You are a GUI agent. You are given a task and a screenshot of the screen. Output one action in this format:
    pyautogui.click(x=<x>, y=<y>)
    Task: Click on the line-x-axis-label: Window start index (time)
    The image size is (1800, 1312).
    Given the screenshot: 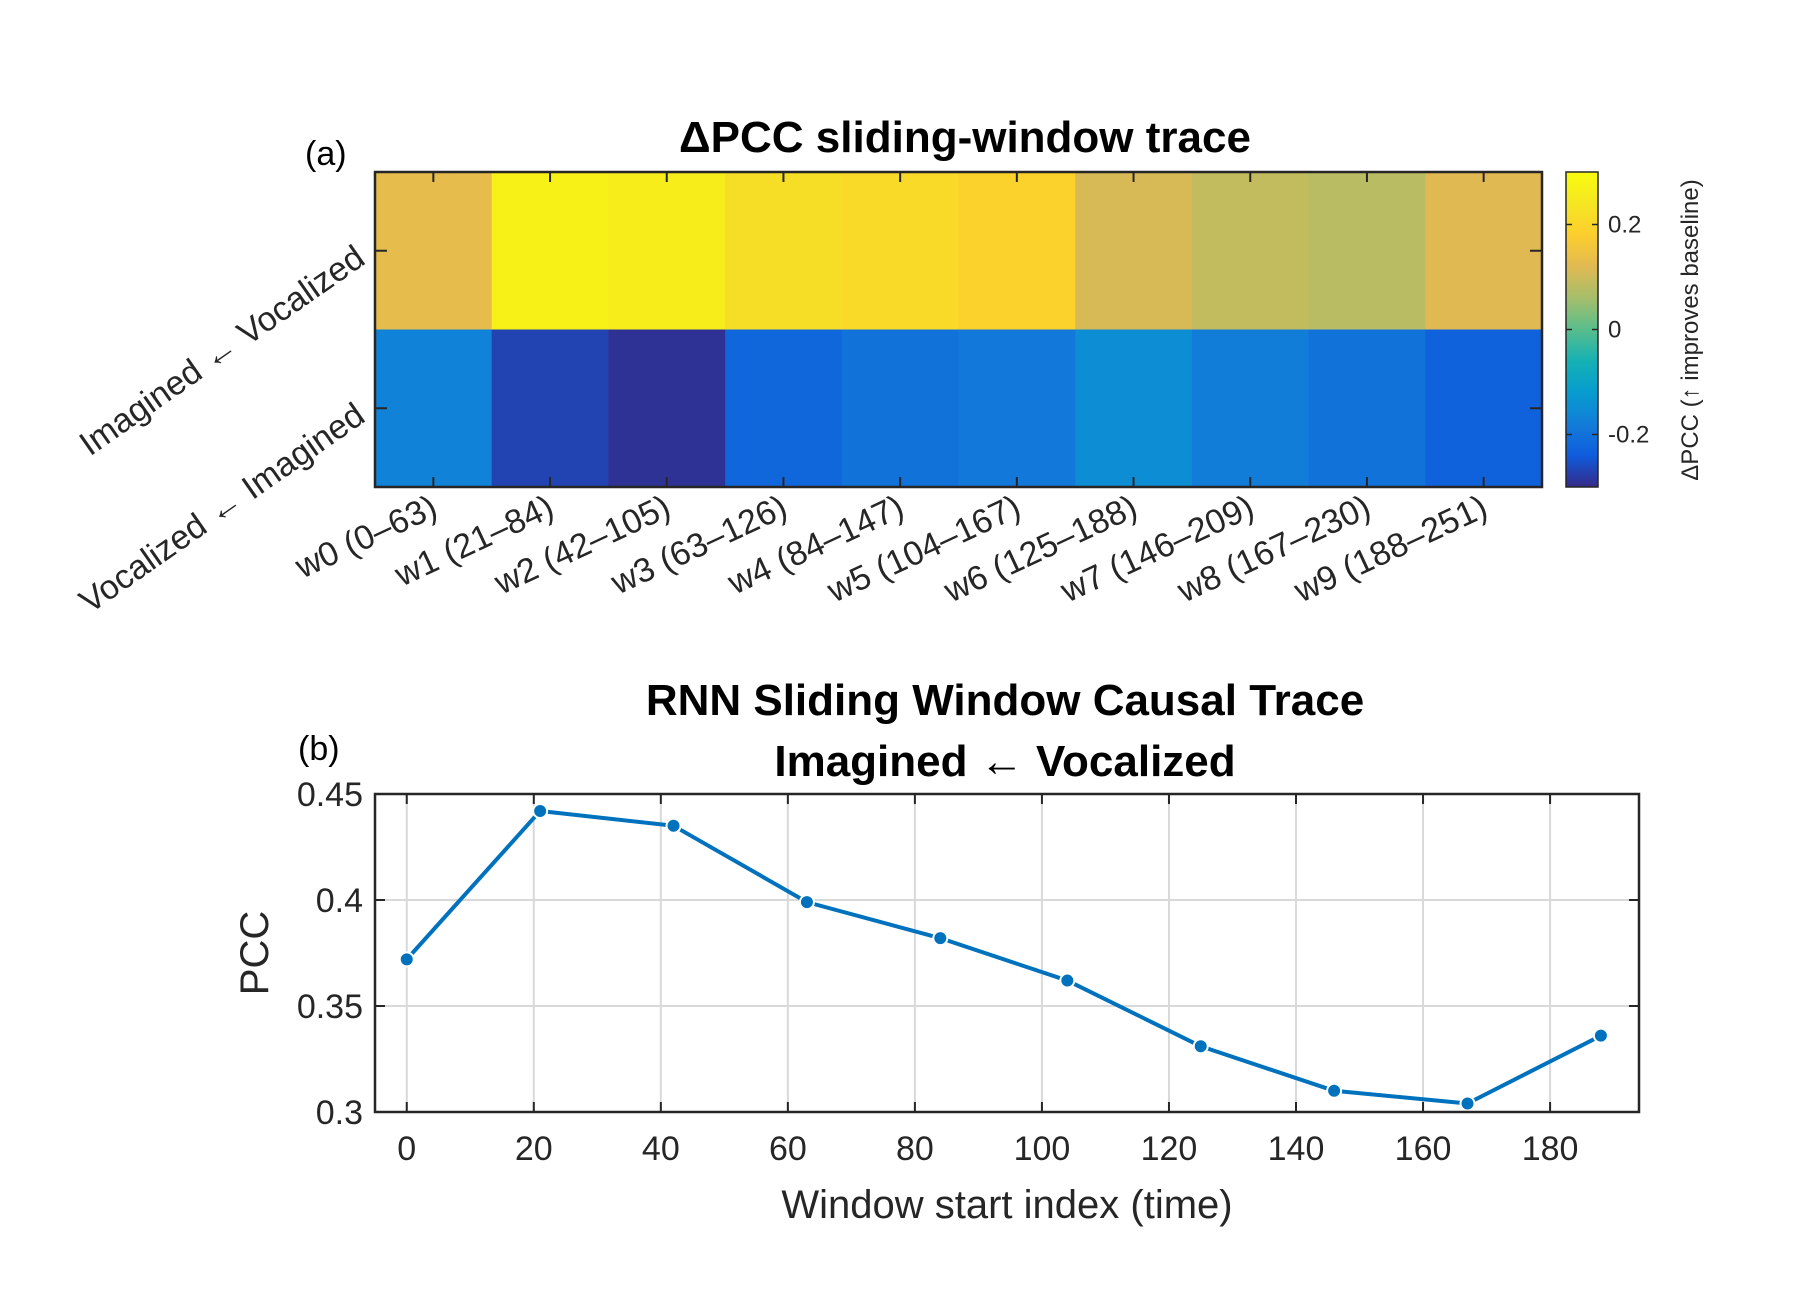 What is the action you would take?
    pyautogui.click(x=1006, y=1205)
    